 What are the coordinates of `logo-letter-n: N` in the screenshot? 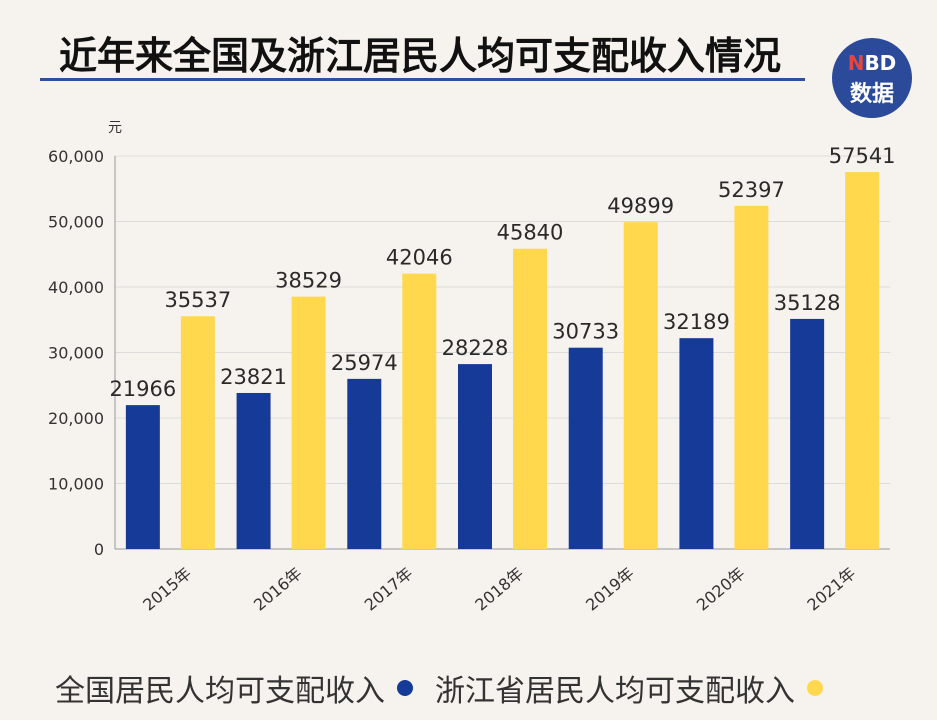 It's located at (856, 63).